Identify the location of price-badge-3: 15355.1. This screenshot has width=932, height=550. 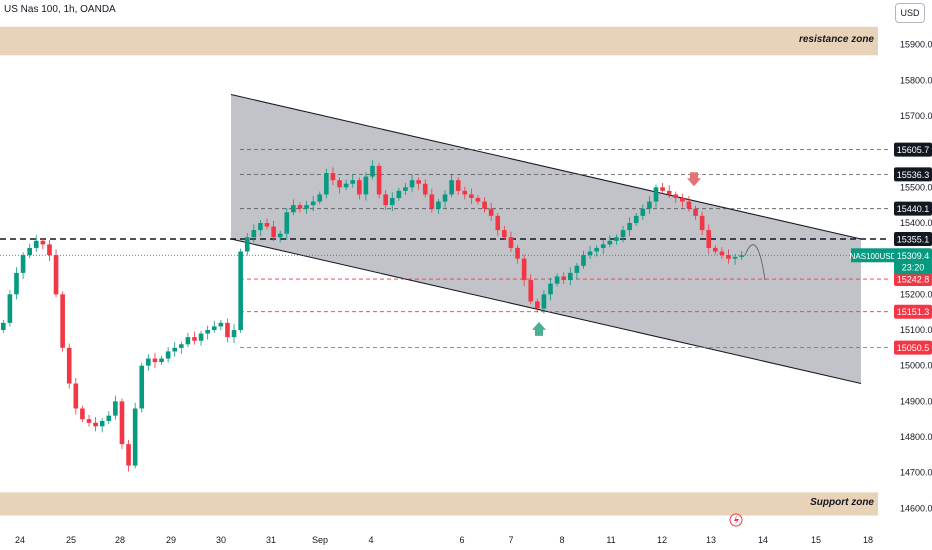
(913, 238).